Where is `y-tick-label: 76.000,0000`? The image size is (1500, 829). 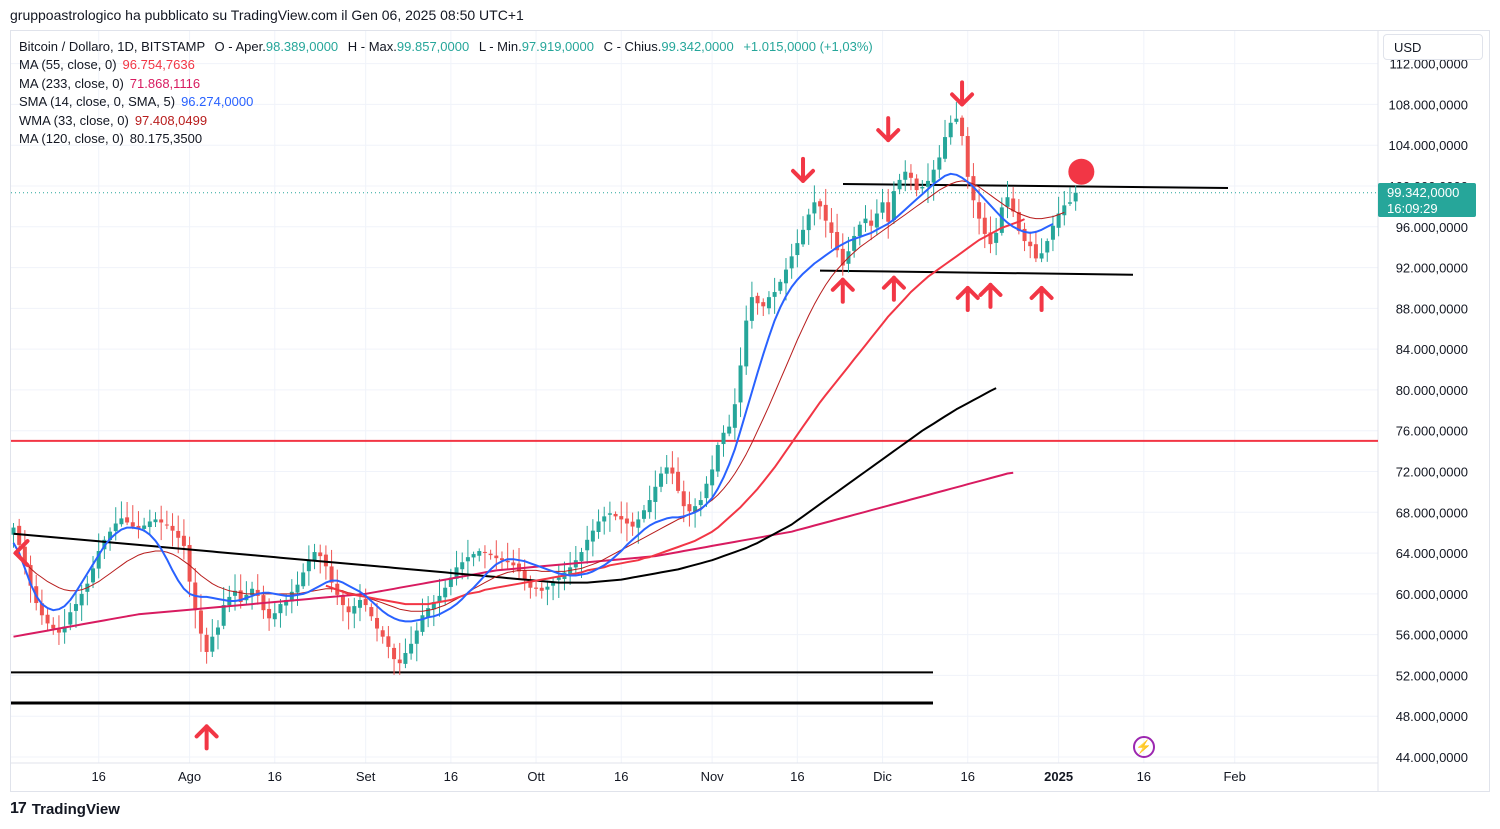 y-tick-label: 76.000,0000 is located at coordinates (1432, 431).